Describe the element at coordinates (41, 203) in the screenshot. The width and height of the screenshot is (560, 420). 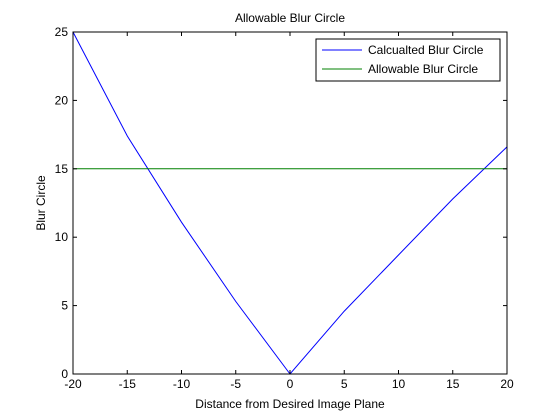
I see `y-axis-label: Blur Circle` at that location.